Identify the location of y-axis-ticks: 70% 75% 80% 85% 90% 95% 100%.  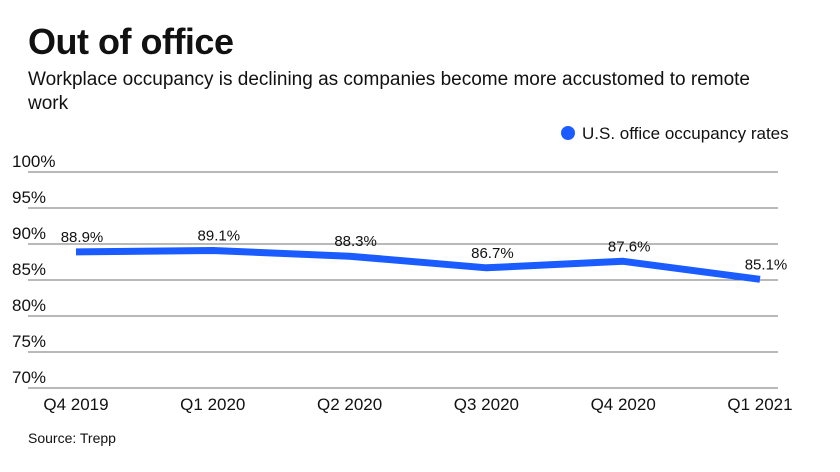
(33, 269).